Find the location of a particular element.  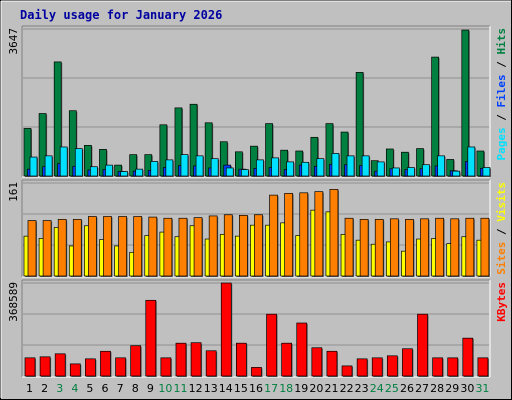

x-tick-label-day-22: 22 is located at coordinates (347, 388).